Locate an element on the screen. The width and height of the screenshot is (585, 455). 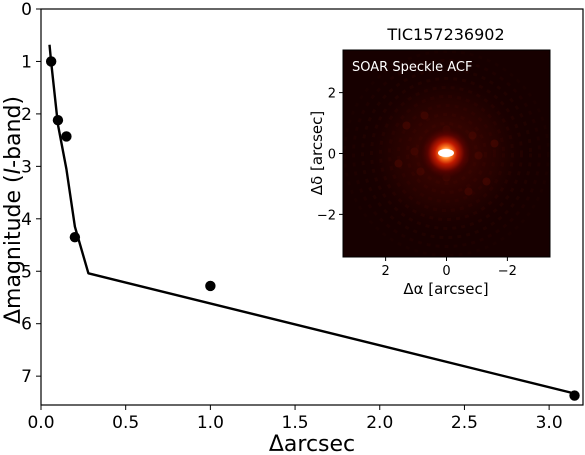
inset-y-tick-label: 2 is located at coordinates (332, 94).